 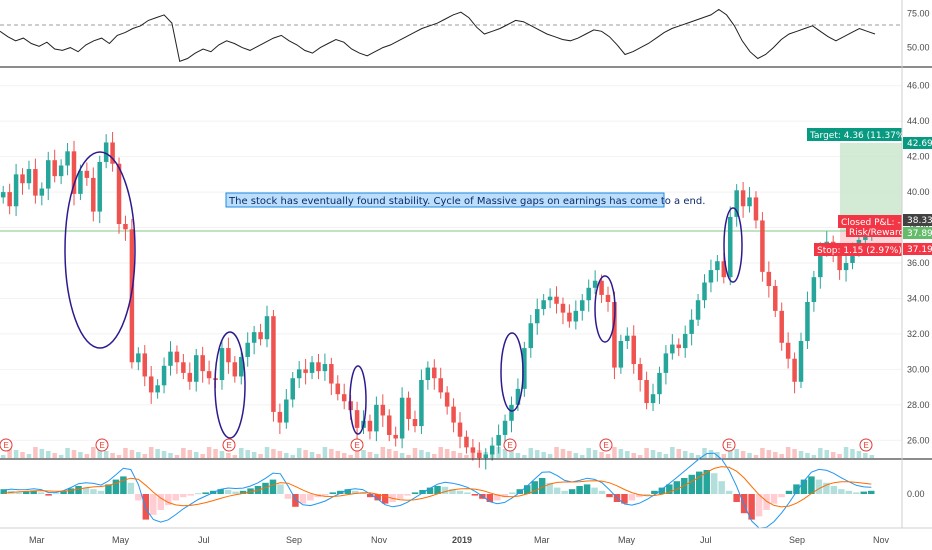 I want to click on price-tick-label: 34.00, so click(x=918, y=298).